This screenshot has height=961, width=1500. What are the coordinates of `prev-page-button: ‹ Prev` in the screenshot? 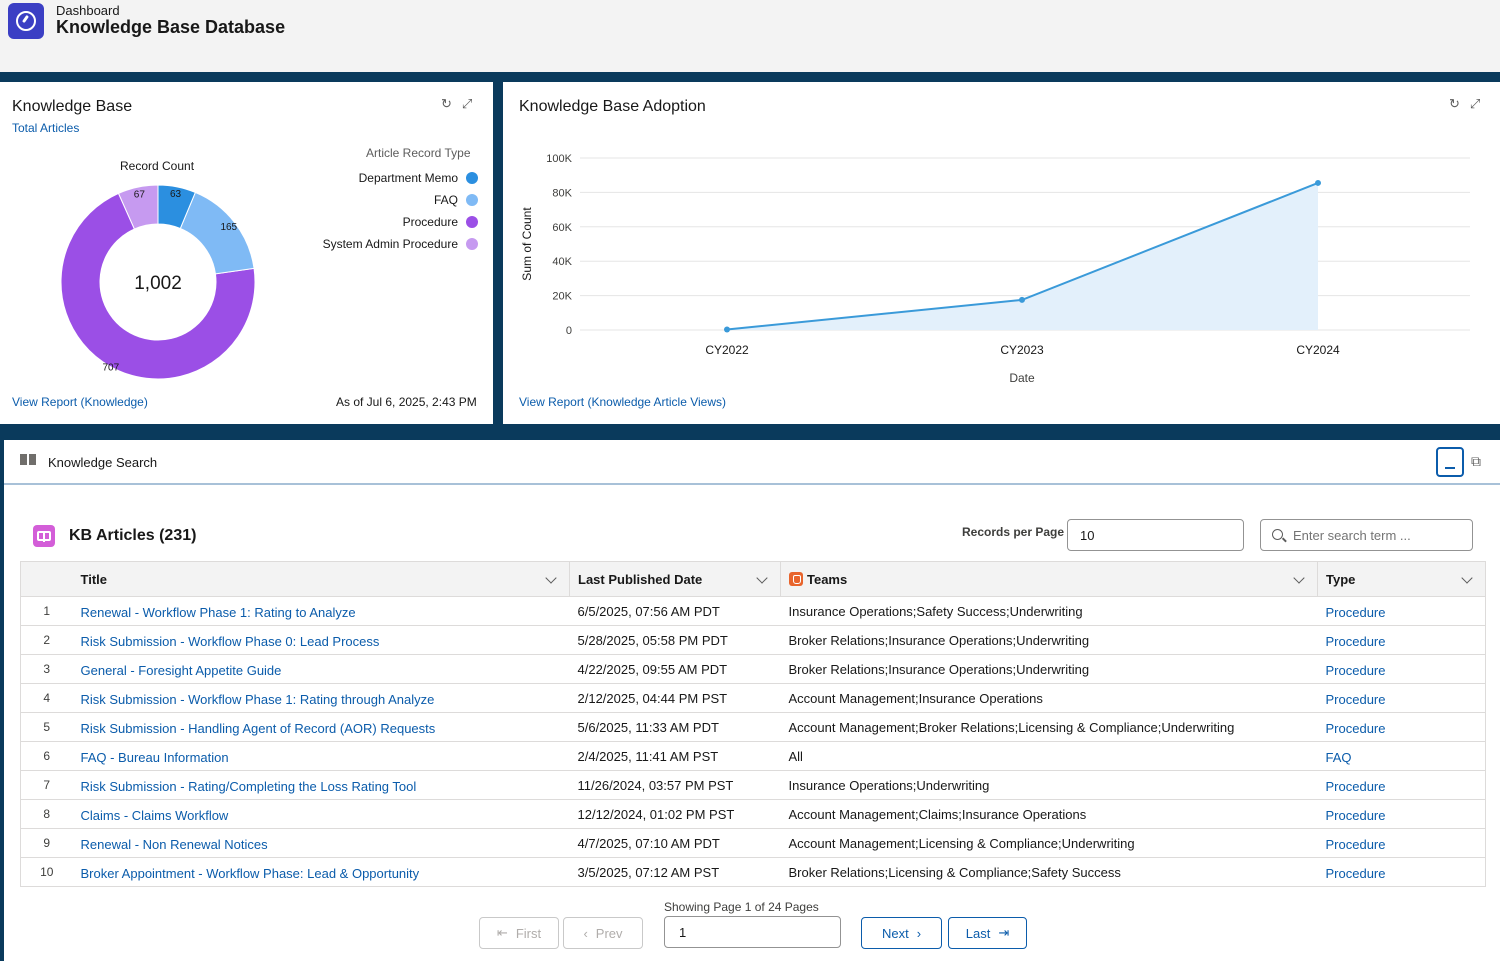 It's located at (603, 933).